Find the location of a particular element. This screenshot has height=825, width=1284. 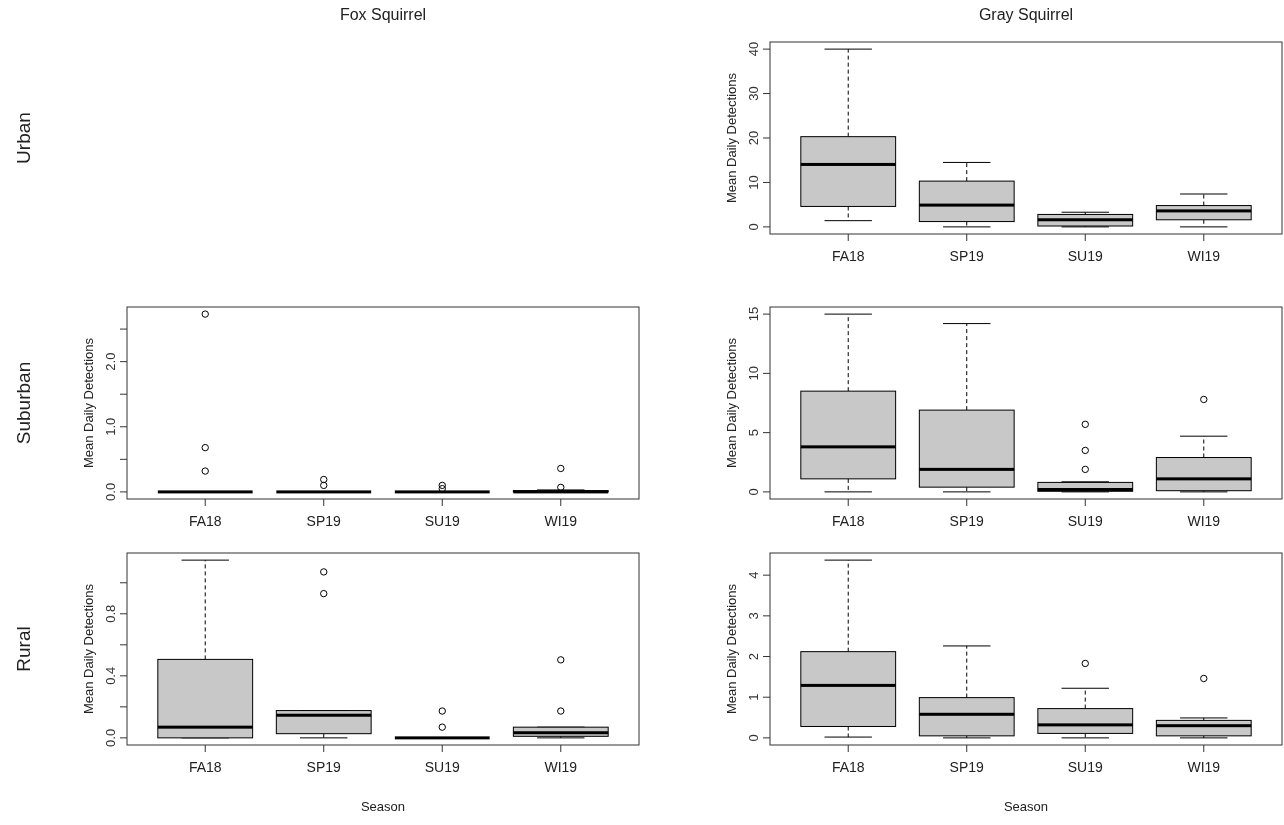

y-tick-label: 0.4 is located at coordinates (110, 675).